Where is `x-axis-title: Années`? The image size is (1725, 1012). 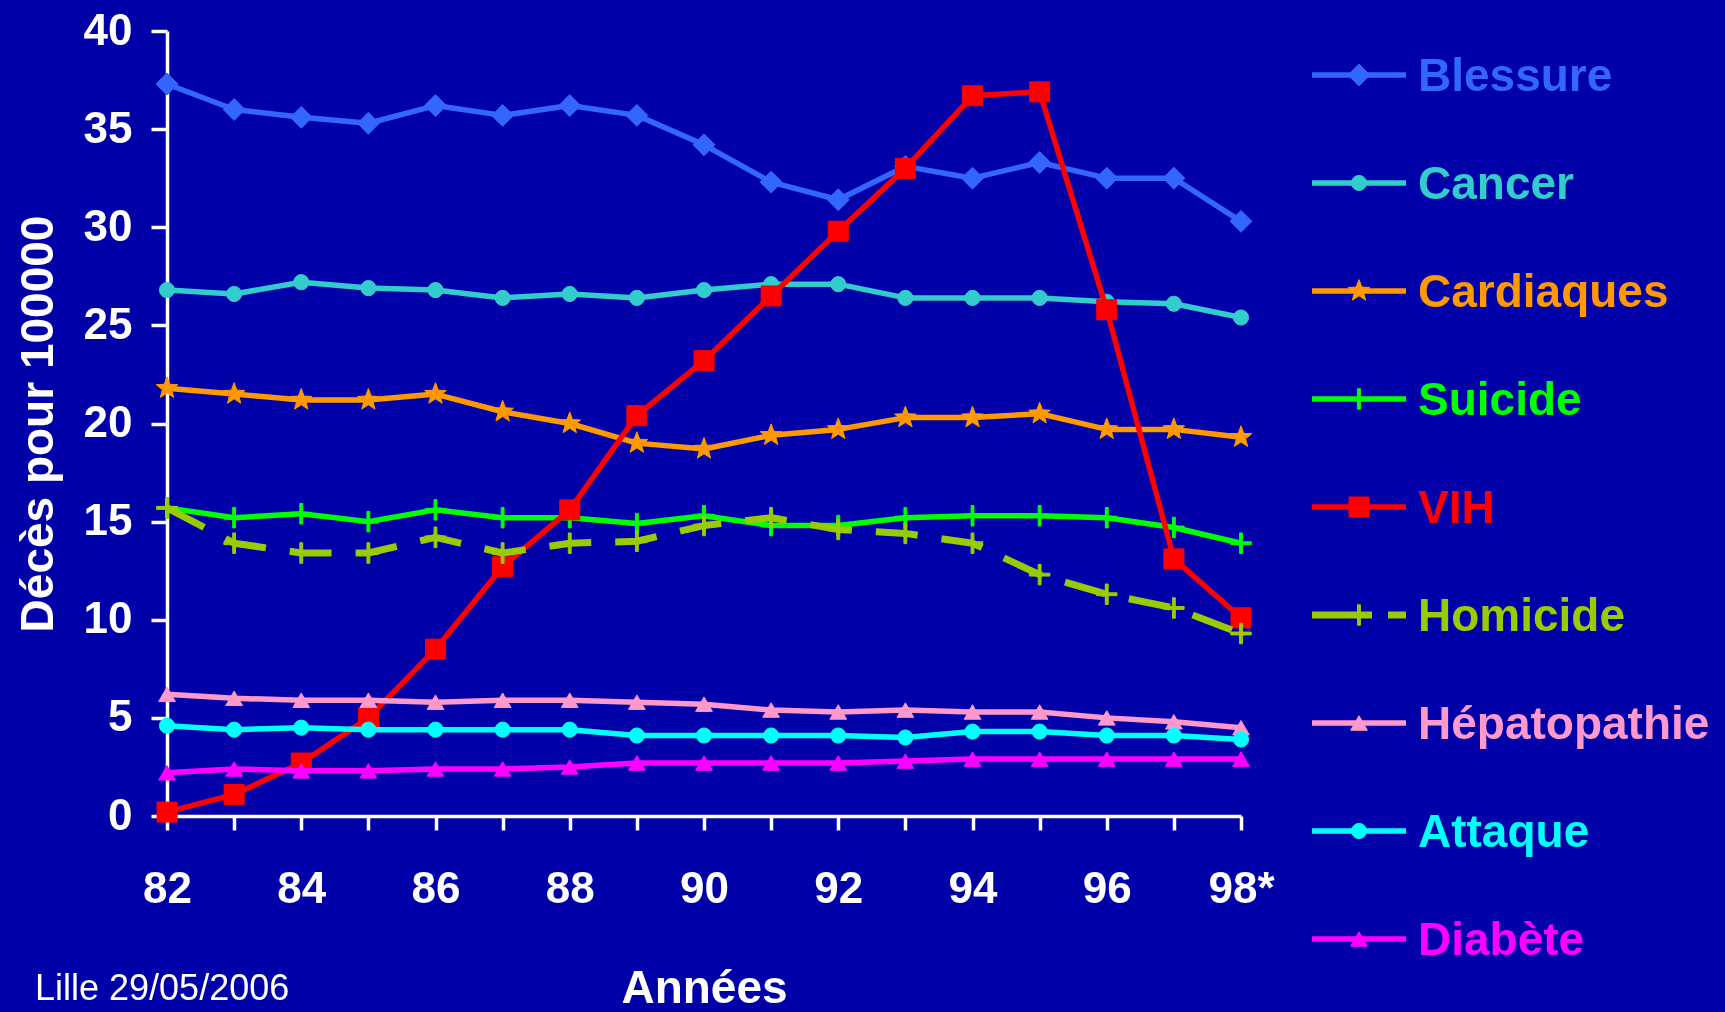
x-axis-title: Années is located at coordinates (704, 986).